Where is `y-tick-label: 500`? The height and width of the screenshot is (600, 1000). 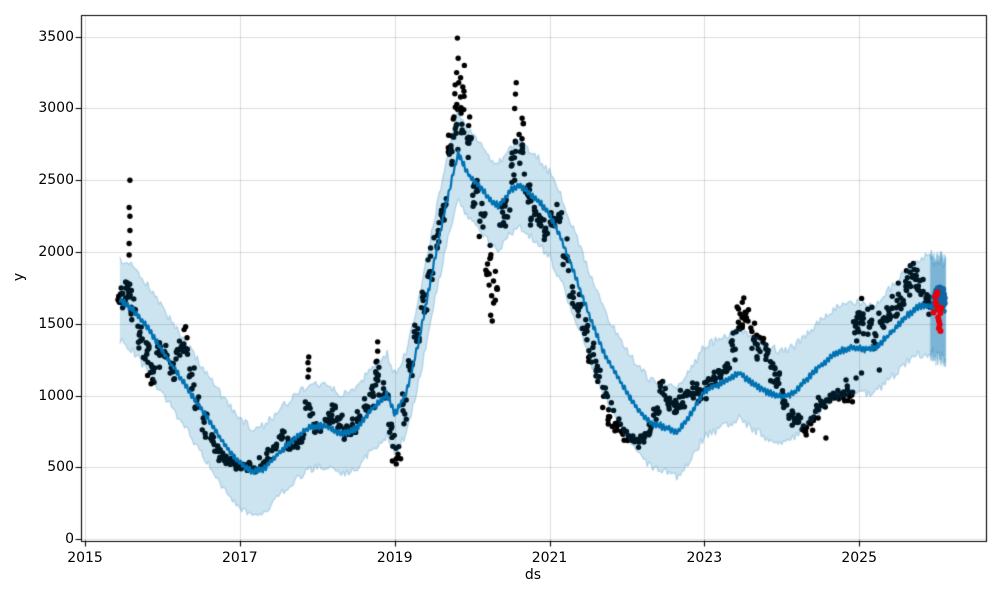 y-tick-label: 500 is located at coordinates (60, 467).